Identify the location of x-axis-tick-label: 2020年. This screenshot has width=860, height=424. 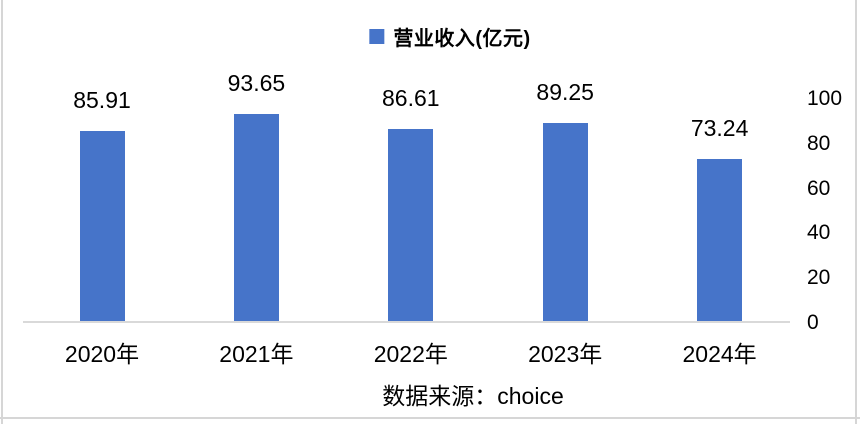
(102, 354).